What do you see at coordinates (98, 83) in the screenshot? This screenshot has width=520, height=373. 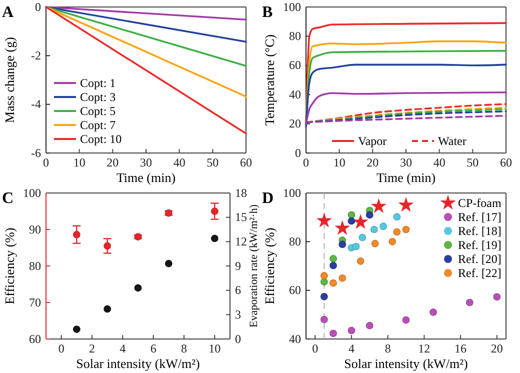 I see `legend-label: Copt: 1` at bounding box center [98, 83].